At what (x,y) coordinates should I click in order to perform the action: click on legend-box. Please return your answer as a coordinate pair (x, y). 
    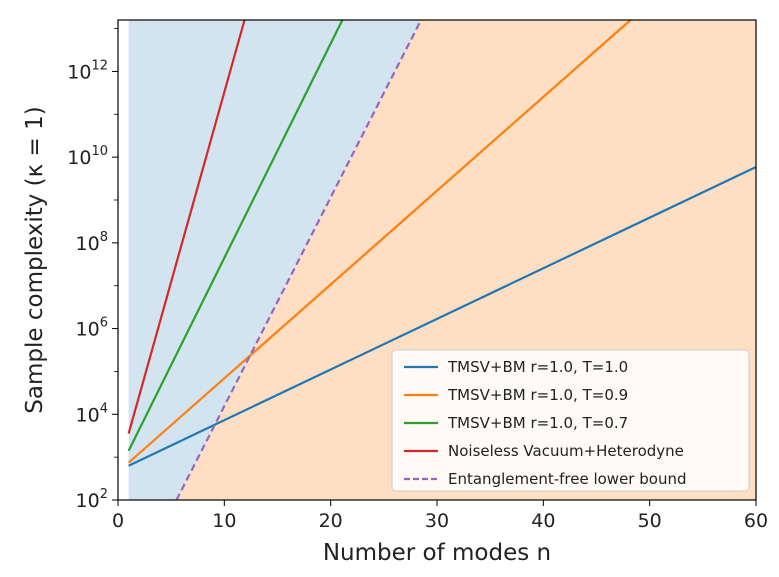
    Looking at the image, I should click on (570, 420).